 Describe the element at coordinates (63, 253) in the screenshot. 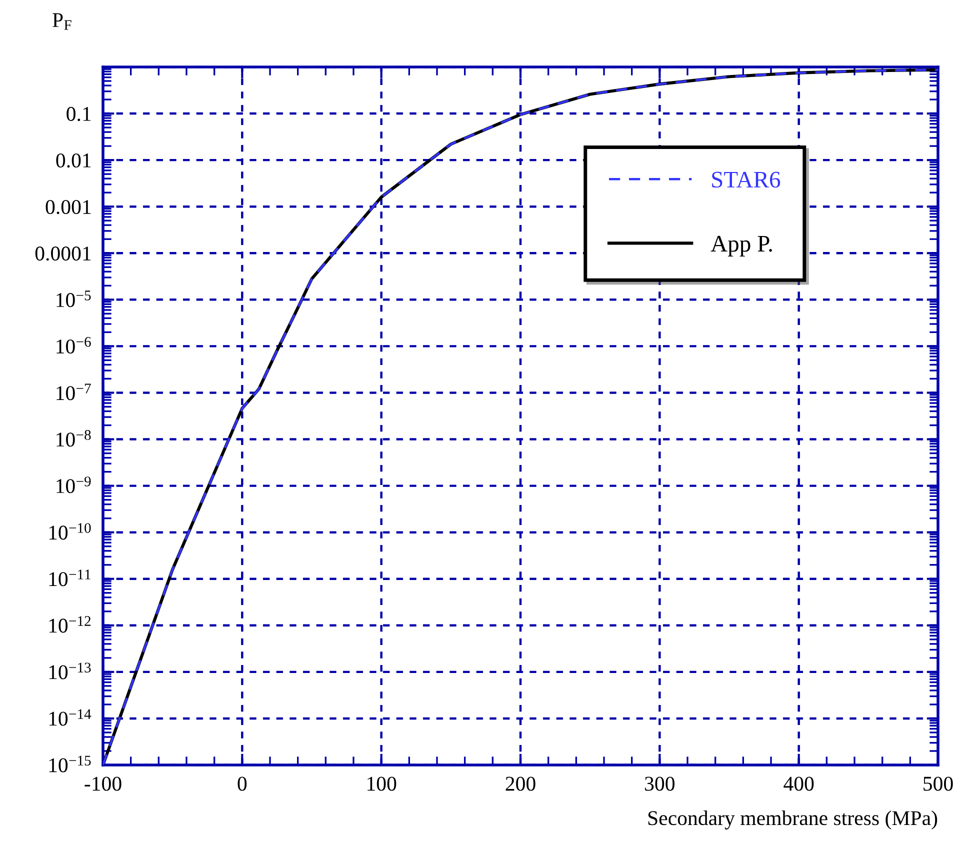

I see `y-tick-label: 0.0001` at that location.